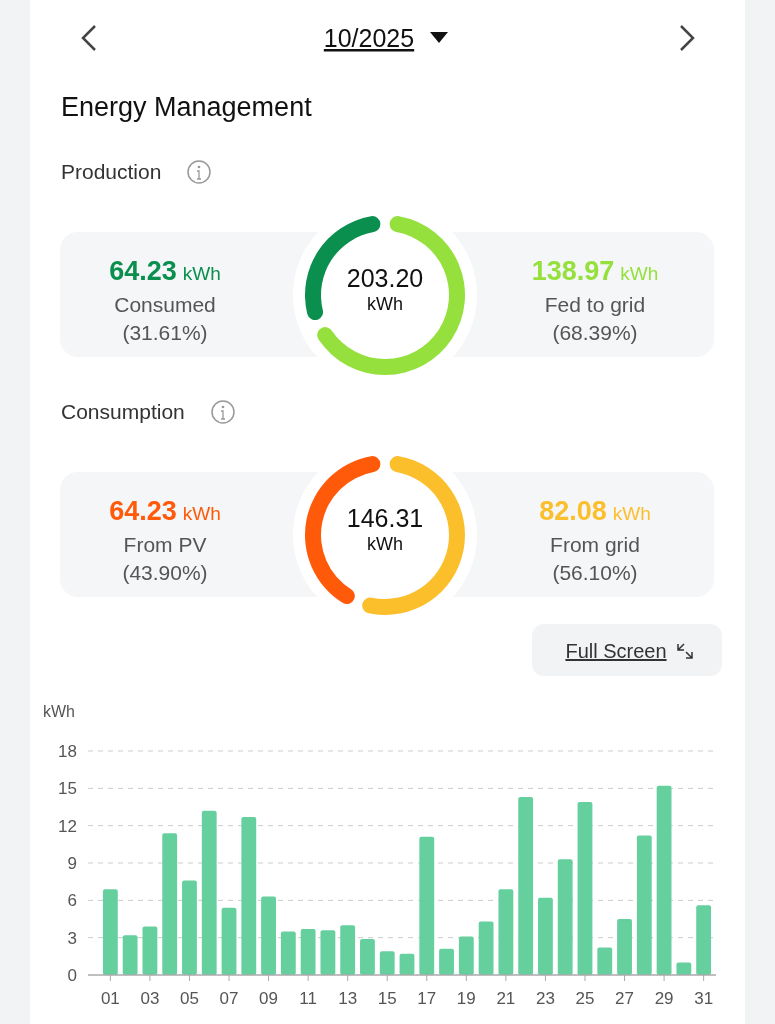 The image size is (775, 1024). Describe the element at coordinates (111, 171) in the screenshot. I see `chart-subtitle: Production` at that location.